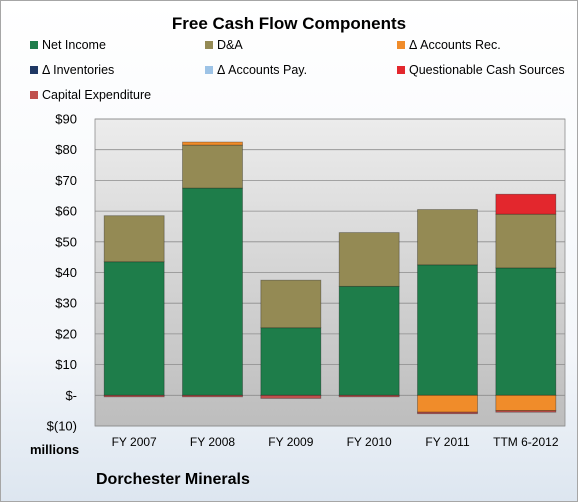 This screenshot has width=578, height=502. I want to click on y-tick-label: $20, so click(66, 333).